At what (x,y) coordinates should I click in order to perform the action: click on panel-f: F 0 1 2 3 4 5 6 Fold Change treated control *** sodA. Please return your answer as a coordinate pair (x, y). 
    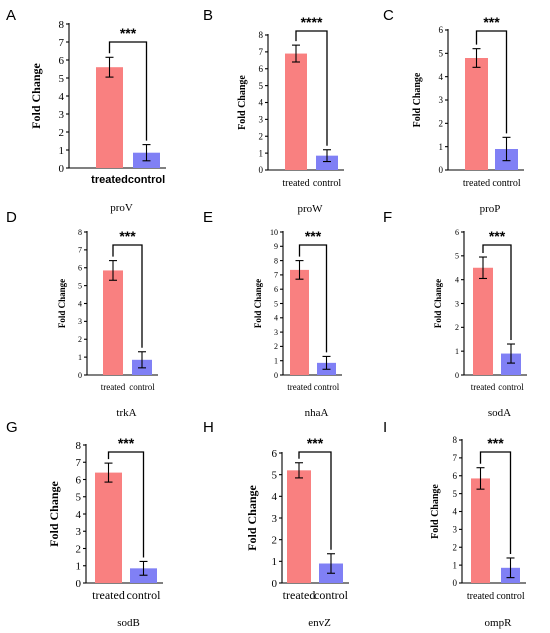
    Looking at the image, I should click on (455, 314).